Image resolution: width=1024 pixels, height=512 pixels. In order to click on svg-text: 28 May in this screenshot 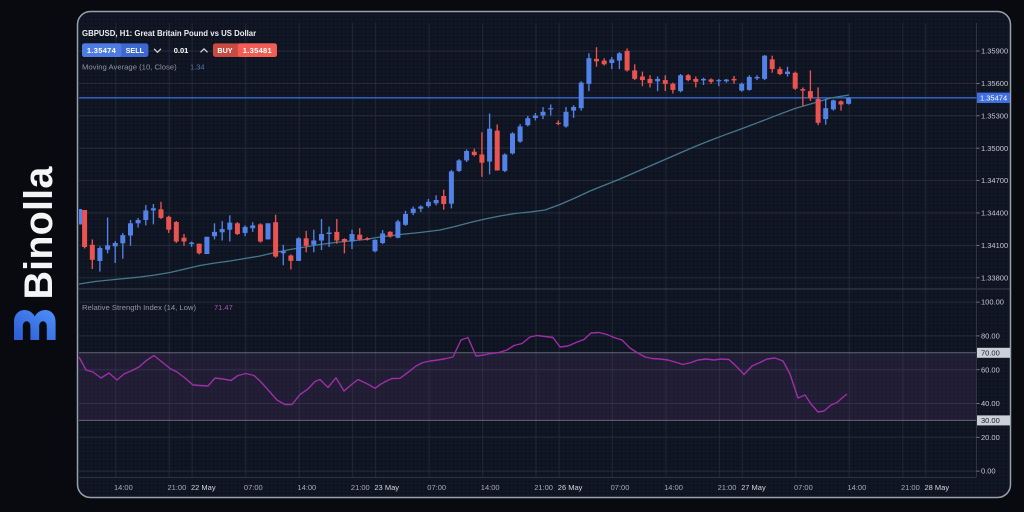, I will do `click(936, 487)`.